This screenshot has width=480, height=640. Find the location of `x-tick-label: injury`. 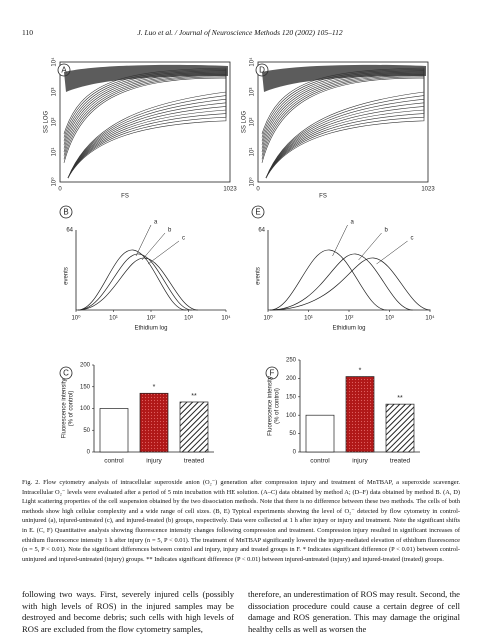

x-tick-label: injury is located at coordinates (360, 461).